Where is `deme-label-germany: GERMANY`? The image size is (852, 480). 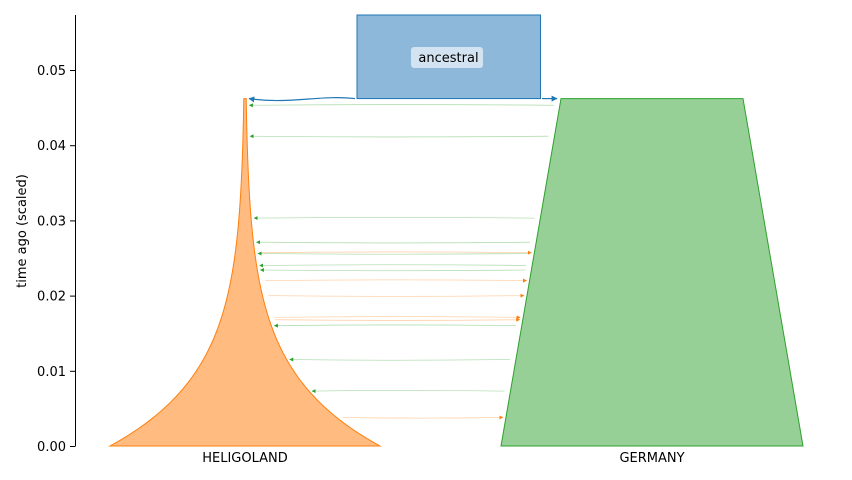 deme-label-germany: GERMANY is located at coordinates (651, 458).